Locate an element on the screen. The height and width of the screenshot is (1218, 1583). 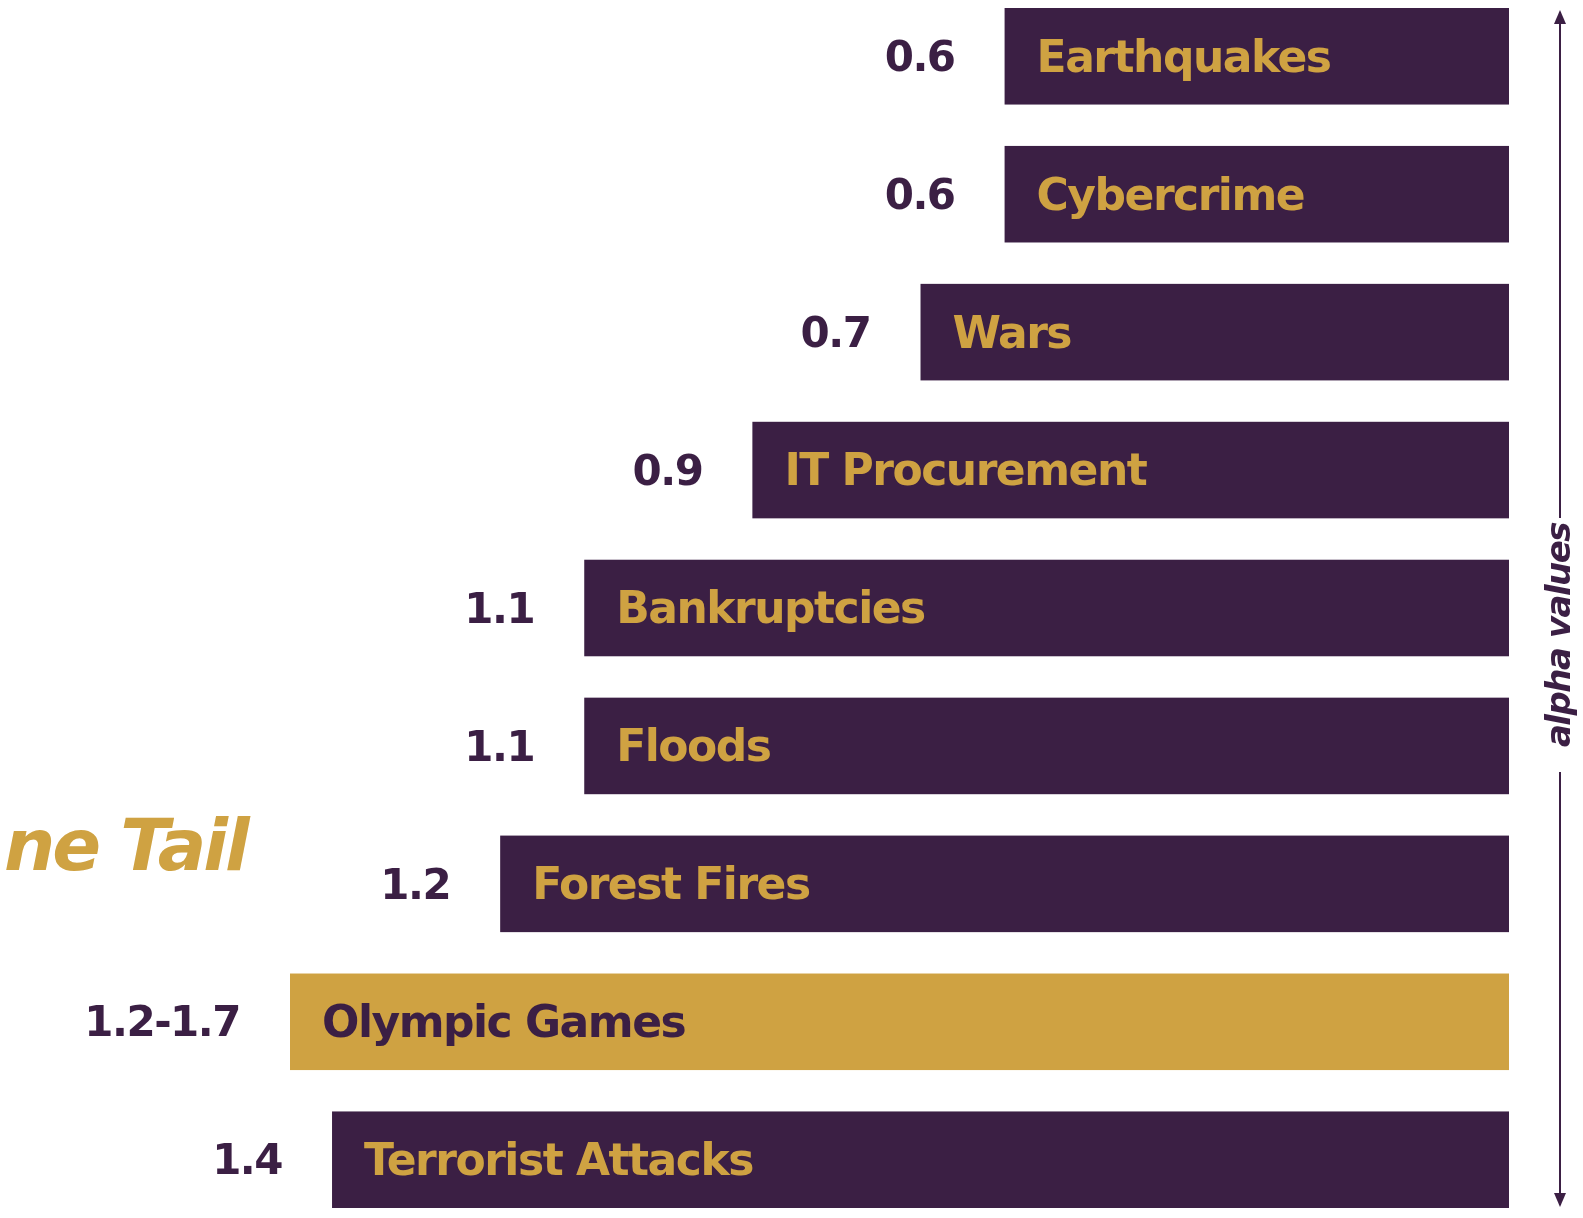
y-tick-label: Wars is located at coordinates (1012, 332).